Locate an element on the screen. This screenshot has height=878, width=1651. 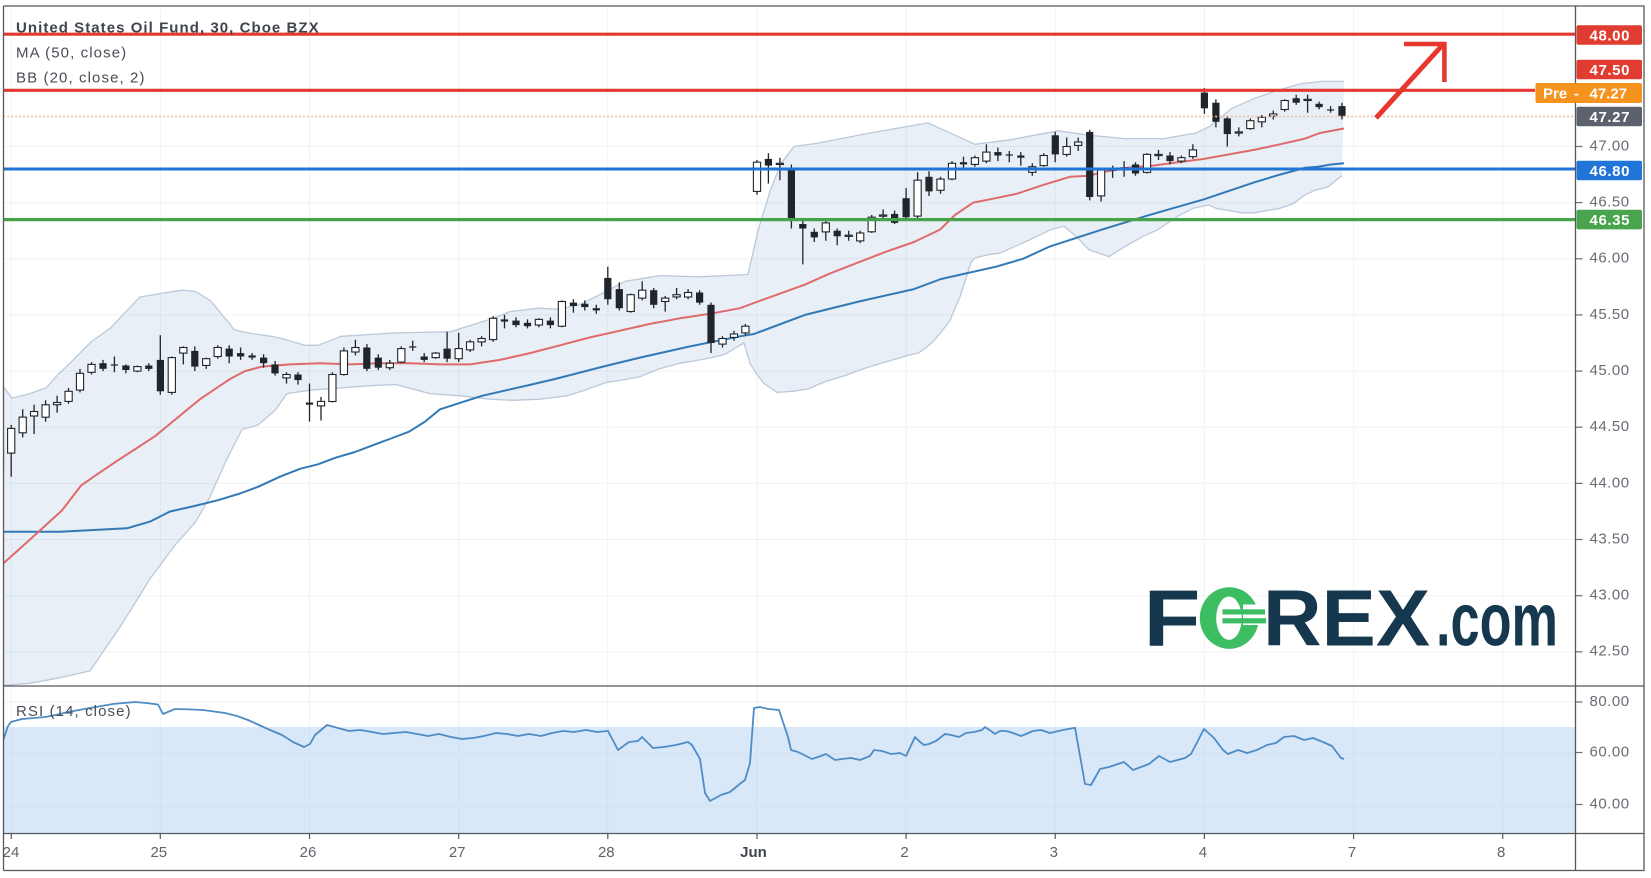
svg-text: BB (20, close, 2) is located at coordinates (81, 78).